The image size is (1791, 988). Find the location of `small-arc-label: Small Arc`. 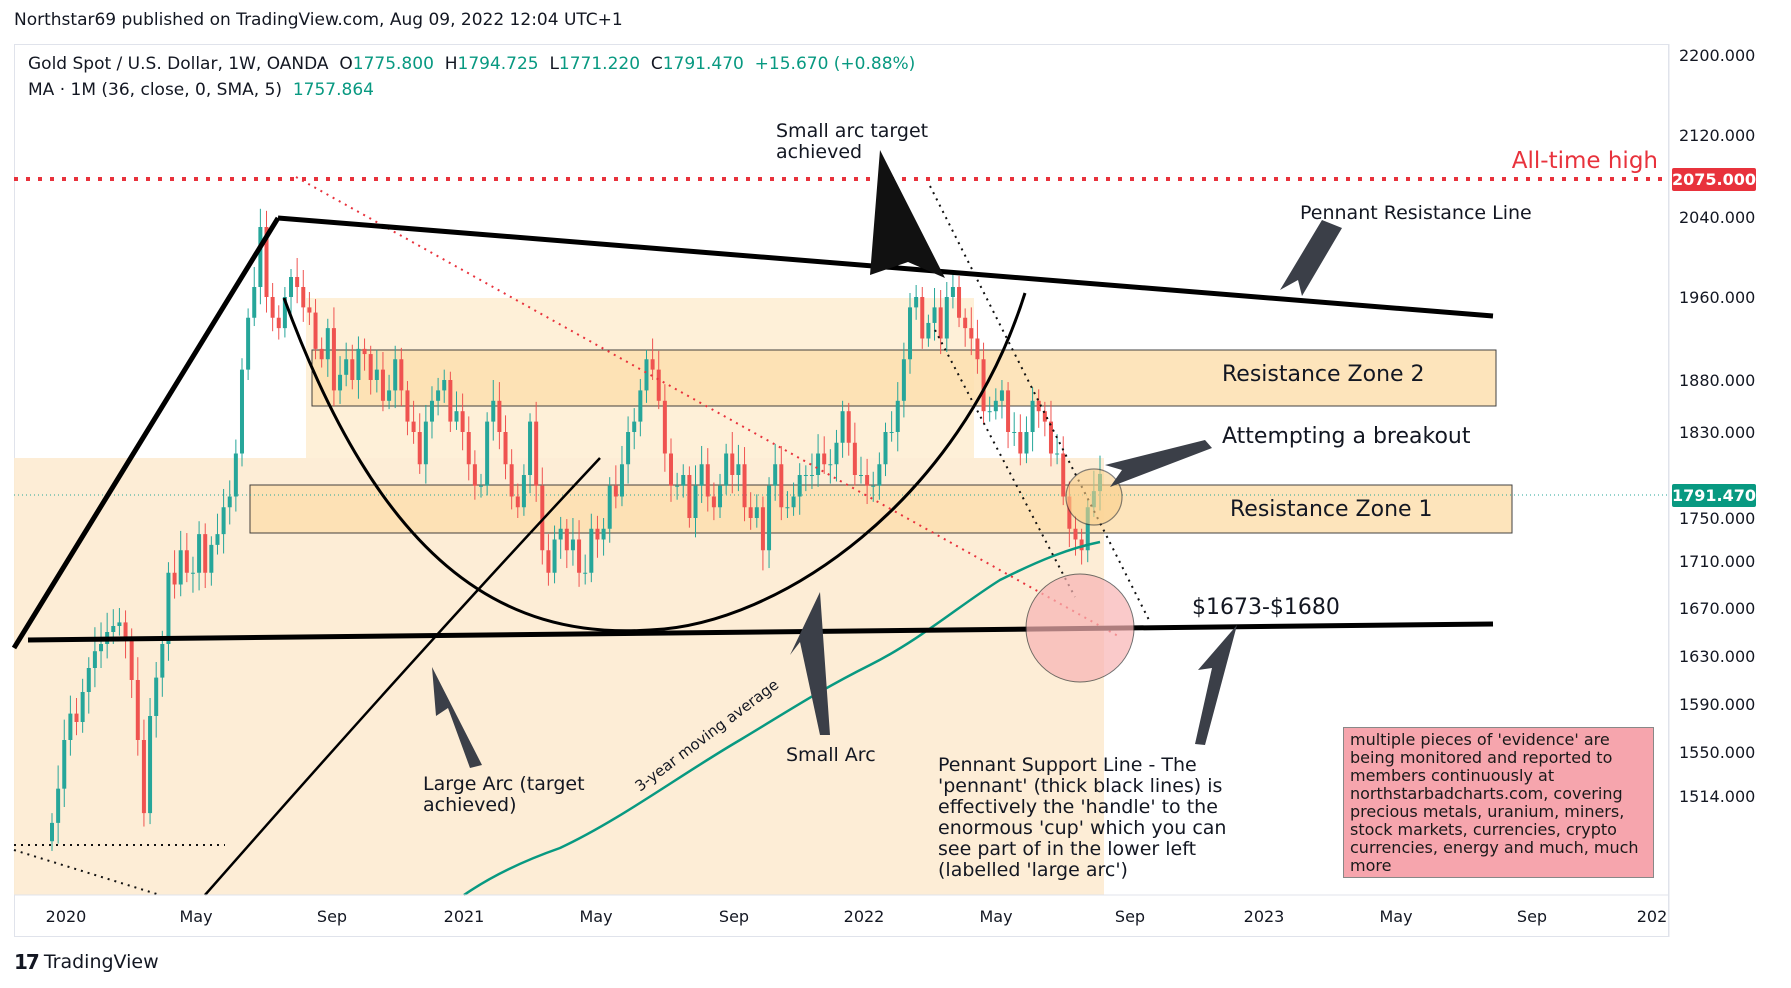

small-arc-label: Small Arc is located at coordinates (831, 755).